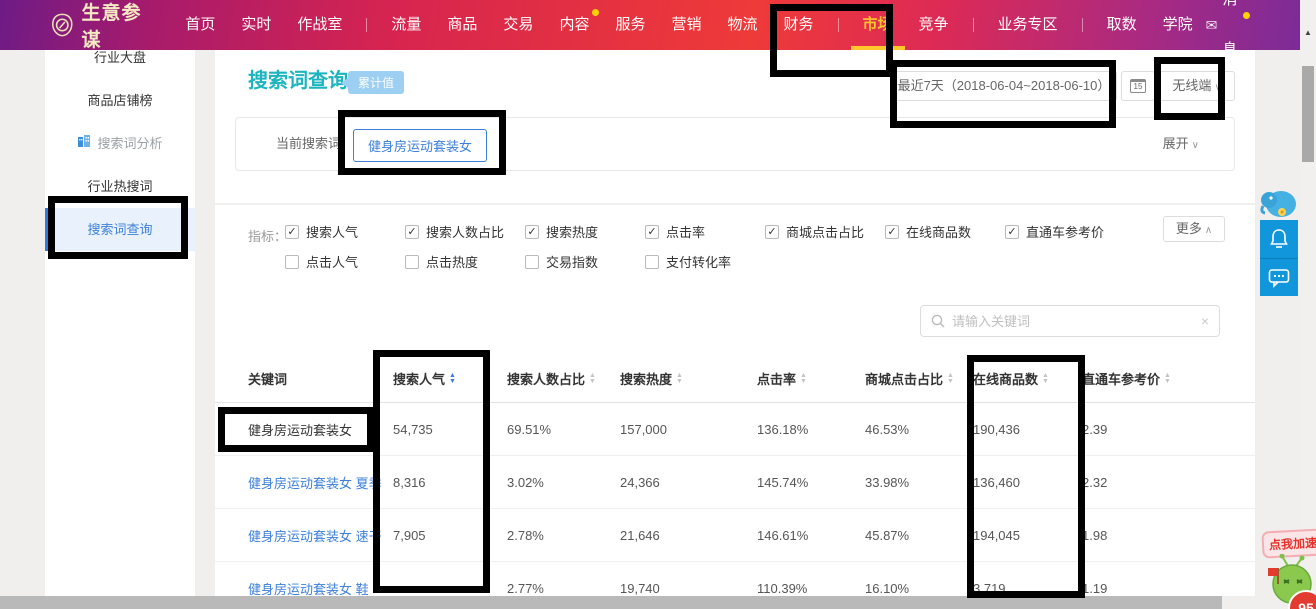 This screenshot has width=1316, height=609. What do you see at coordinates (1308, 114) in the screenshot?
I see `vertical-scrollbar-thumb` at bounding box center [1308, 114].